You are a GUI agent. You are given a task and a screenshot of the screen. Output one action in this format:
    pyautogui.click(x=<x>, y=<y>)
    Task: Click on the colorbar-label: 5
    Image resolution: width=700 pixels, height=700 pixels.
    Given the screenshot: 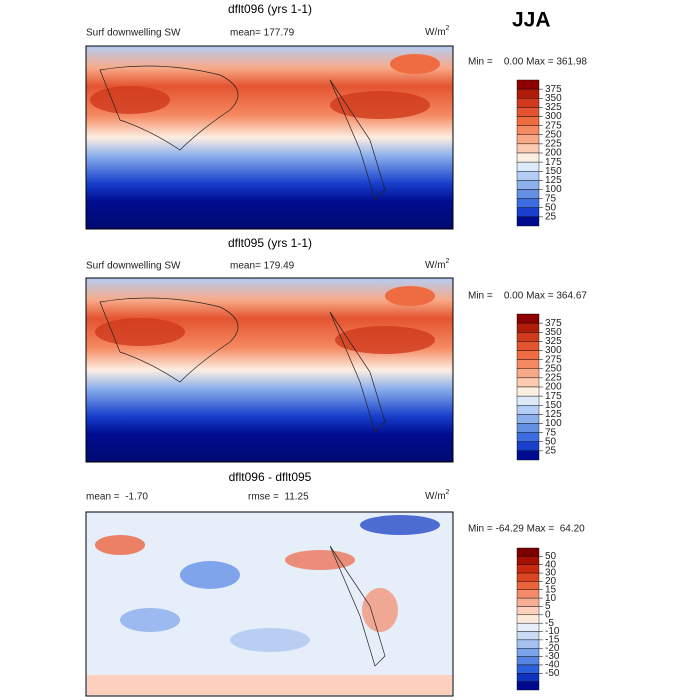 What is the action you would take?
    pyautogui.click(x=548, y=606)
    